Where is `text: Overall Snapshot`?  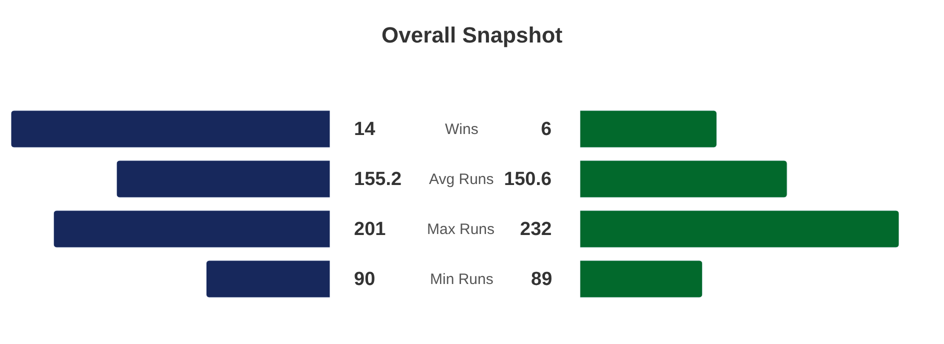
text: Overall Snapshot is located at coordinates (473, 35).